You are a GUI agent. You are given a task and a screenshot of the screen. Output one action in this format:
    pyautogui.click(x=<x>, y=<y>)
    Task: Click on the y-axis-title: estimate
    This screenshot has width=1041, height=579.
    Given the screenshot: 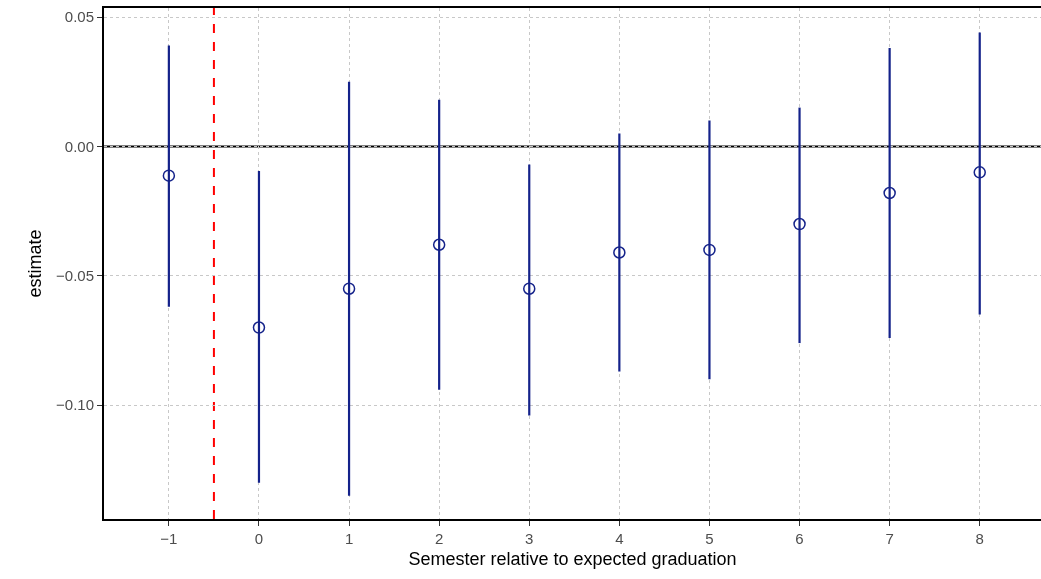 What is the action you would take?
    pyautogui.click(x=34, y=263)
    